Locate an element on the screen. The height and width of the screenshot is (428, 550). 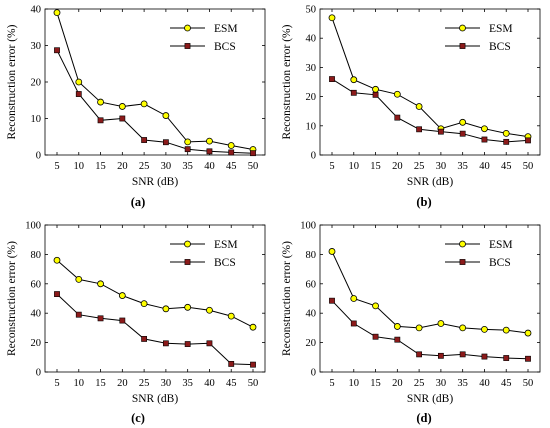
y-tick-label: 80 is located at coordinates (311, 255).